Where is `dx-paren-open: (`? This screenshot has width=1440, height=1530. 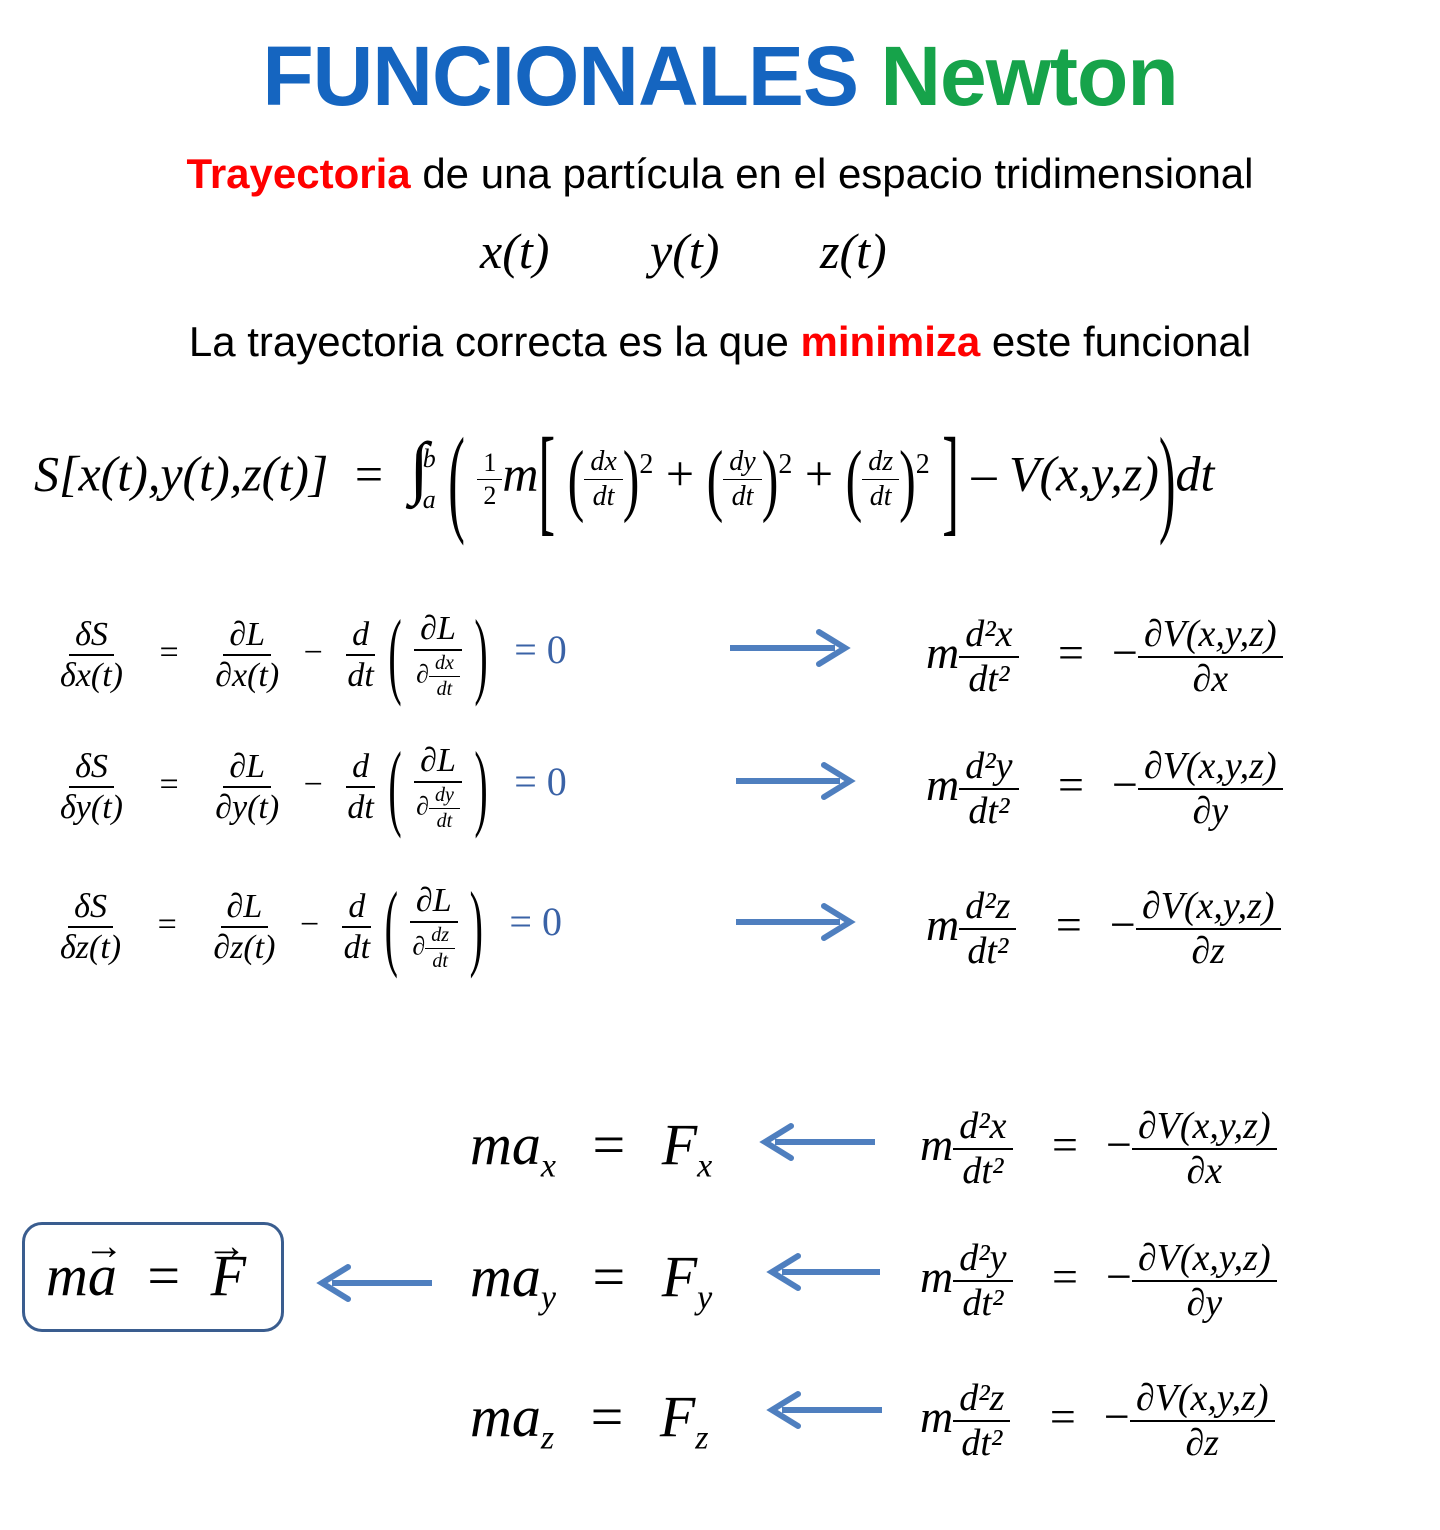
dx-paren-open: ( is located at coordinates (576, 479).